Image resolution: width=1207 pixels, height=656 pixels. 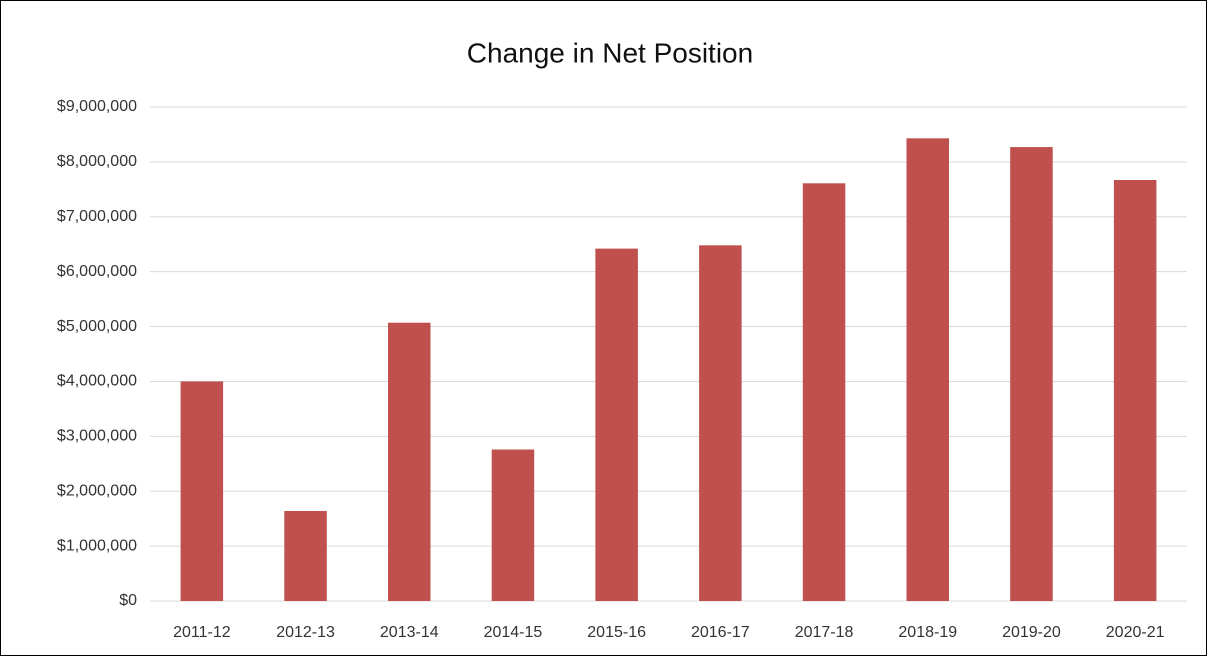 What do you see at coordinates (202, 632) in the screenshot?
I see `x-tick-label: 2011-12` at bounding box center [202, 632].